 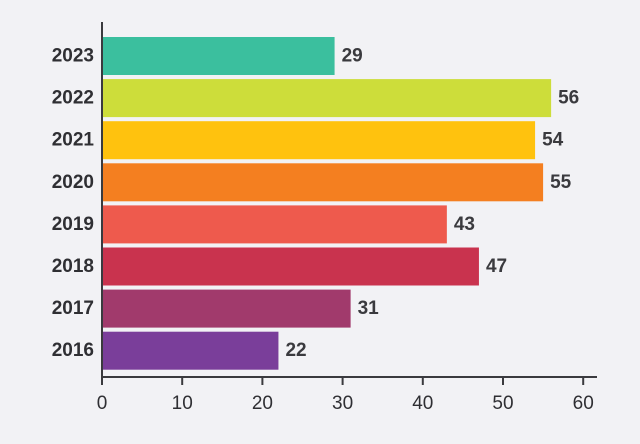 I want to click on x-tick-label-10: 10, so click(x=182, y=403).